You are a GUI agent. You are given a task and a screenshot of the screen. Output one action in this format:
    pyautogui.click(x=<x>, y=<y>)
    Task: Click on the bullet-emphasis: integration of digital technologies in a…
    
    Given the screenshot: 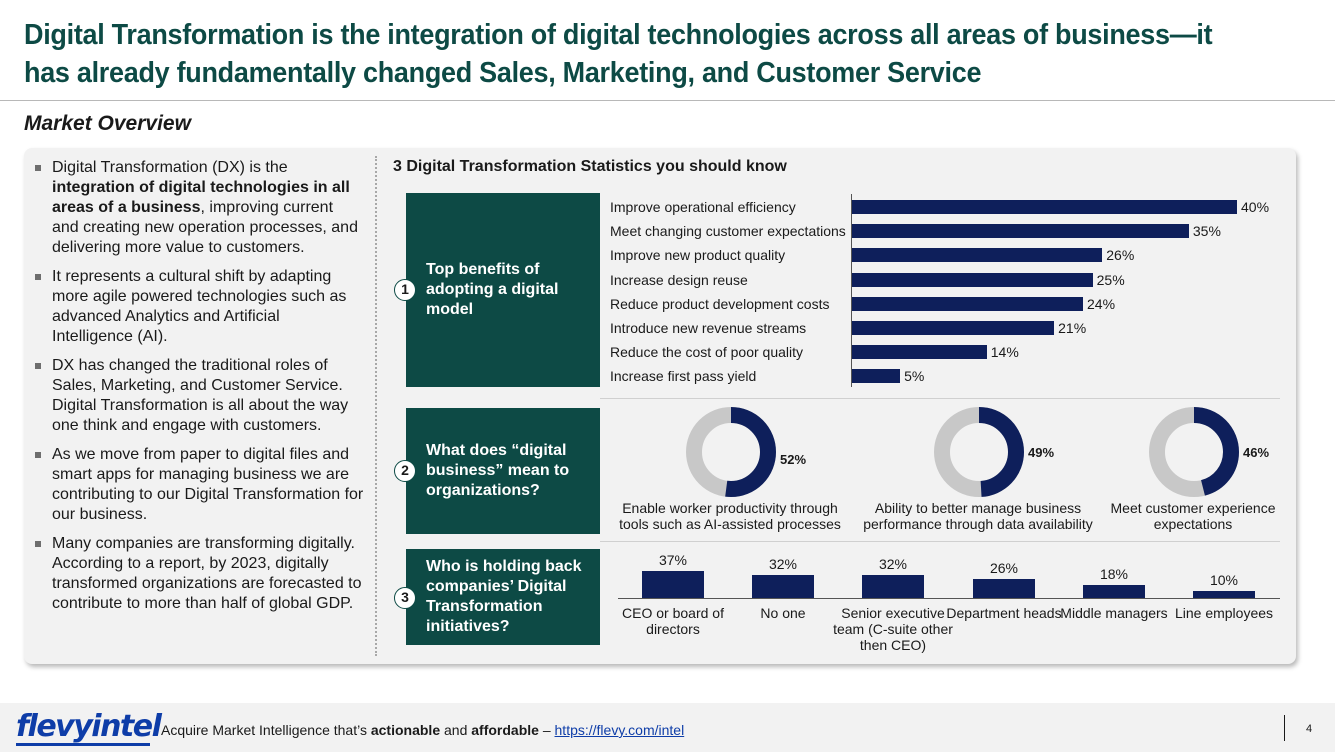 What is the action you would take?
    pyautogui.click(x=201, y=197)
    